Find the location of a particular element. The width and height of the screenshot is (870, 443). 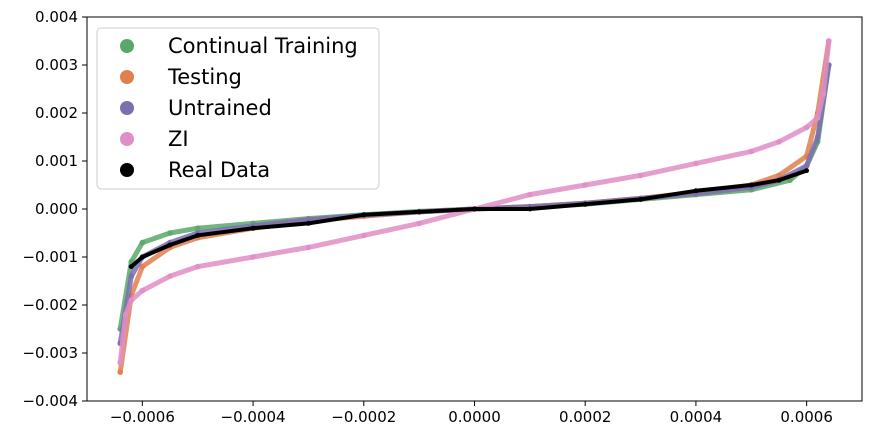

legend-label-real-data: Real Data is located at coordinates (219, 170).